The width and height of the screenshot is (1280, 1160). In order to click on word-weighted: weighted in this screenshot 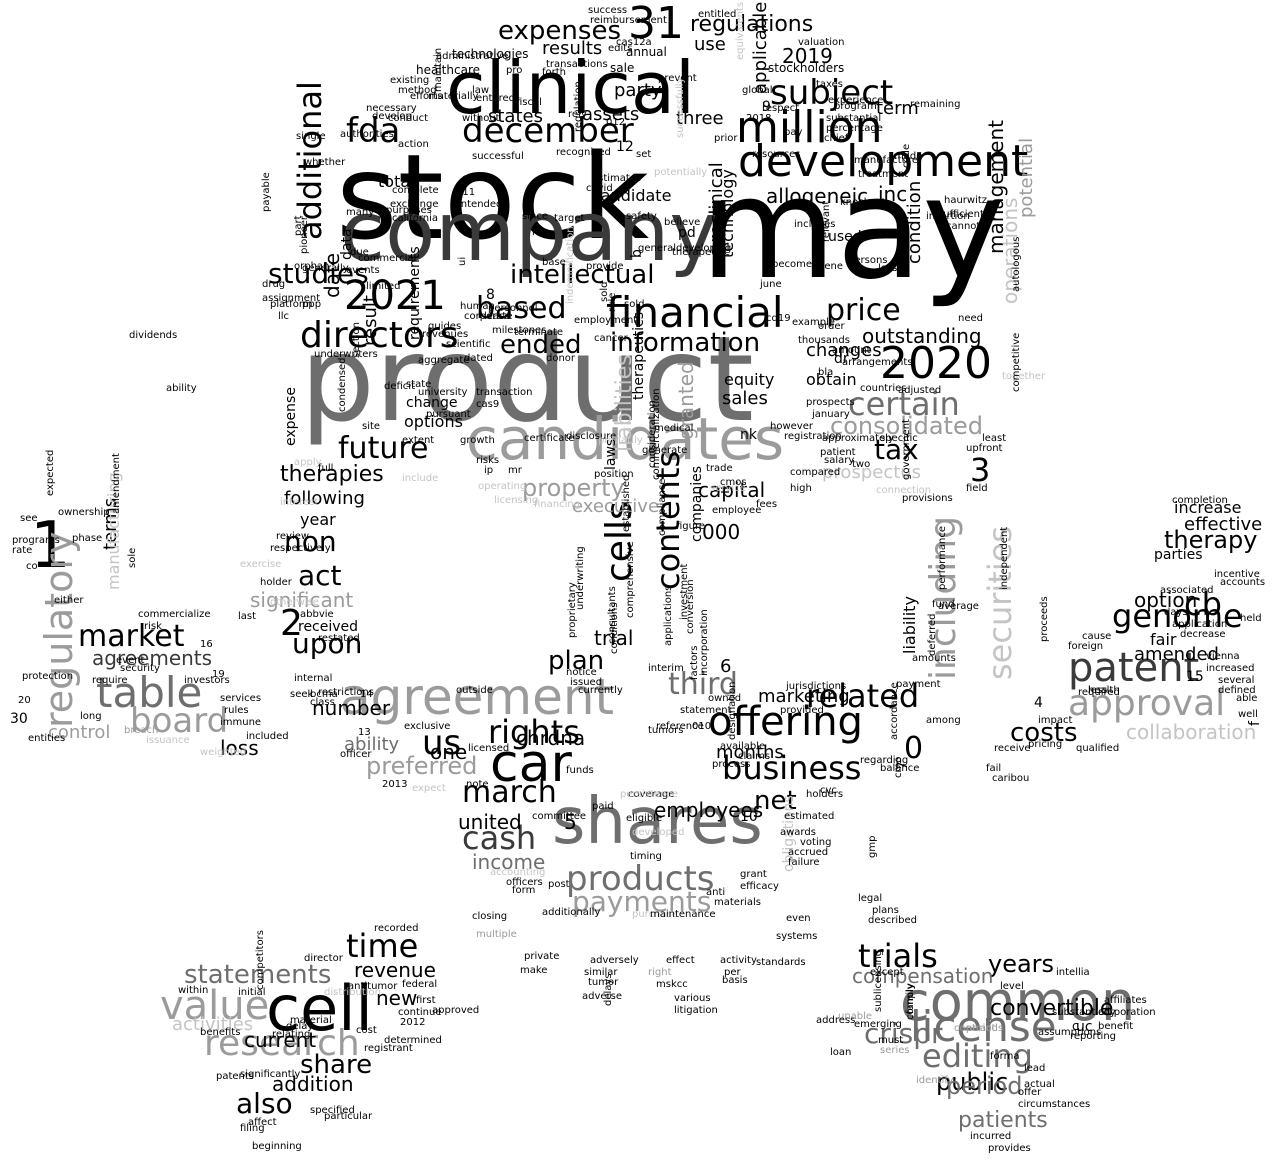, I will do `click(223, 752)`.